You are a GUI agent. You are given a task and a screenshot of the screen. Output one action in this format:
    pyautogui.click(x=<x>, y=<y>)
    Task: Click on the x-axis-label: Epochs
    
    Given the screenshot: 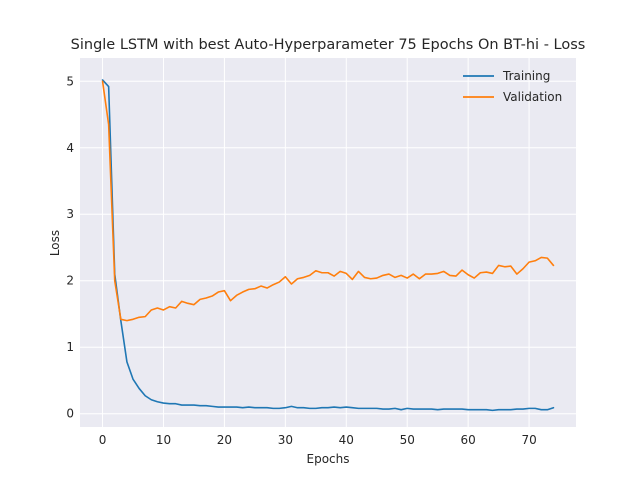 What is the action you would take?
    pyautogui.click(x=328, y=459)
    